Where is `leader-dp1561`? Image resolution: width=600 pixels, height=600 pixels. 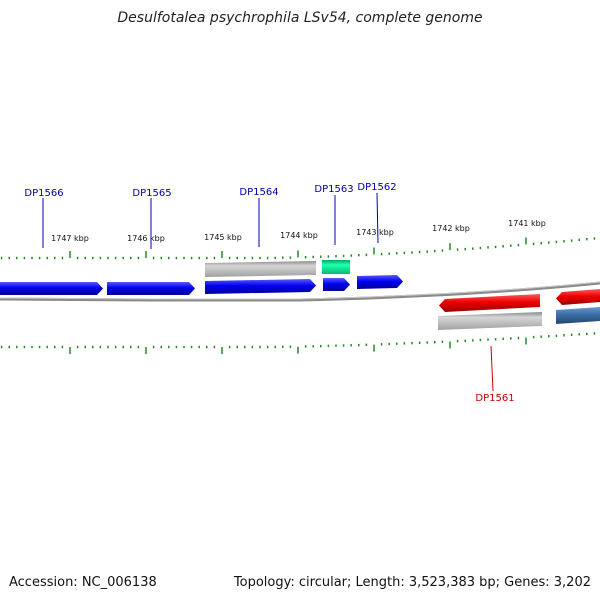
leader-dp1561 is located at coordinates (492, 368).